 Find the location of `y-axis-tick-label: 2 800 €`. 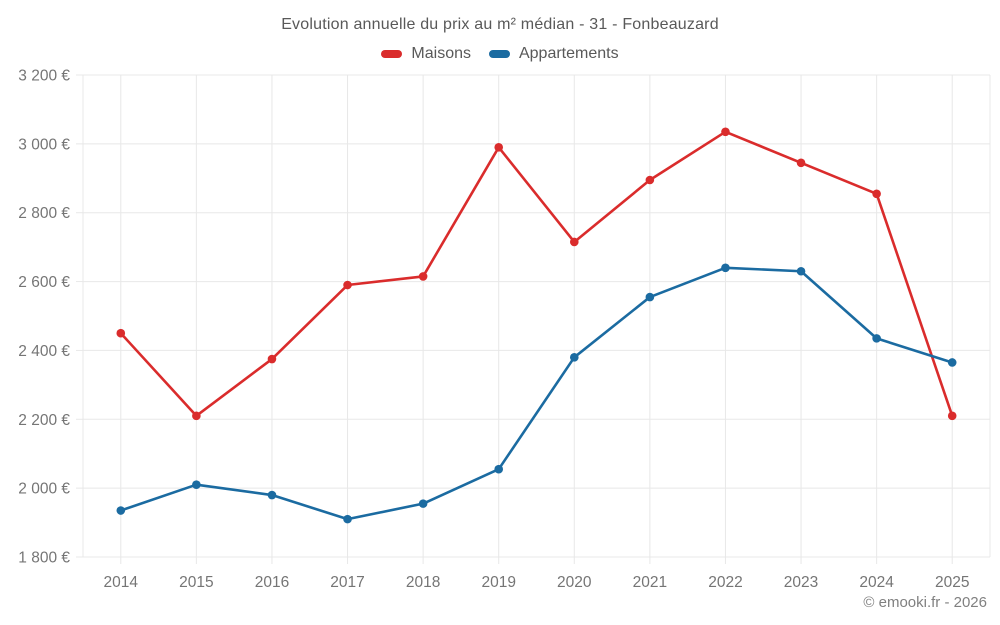

y-axis-tick-label: 2 800 € is located at coordinates (44, 213).